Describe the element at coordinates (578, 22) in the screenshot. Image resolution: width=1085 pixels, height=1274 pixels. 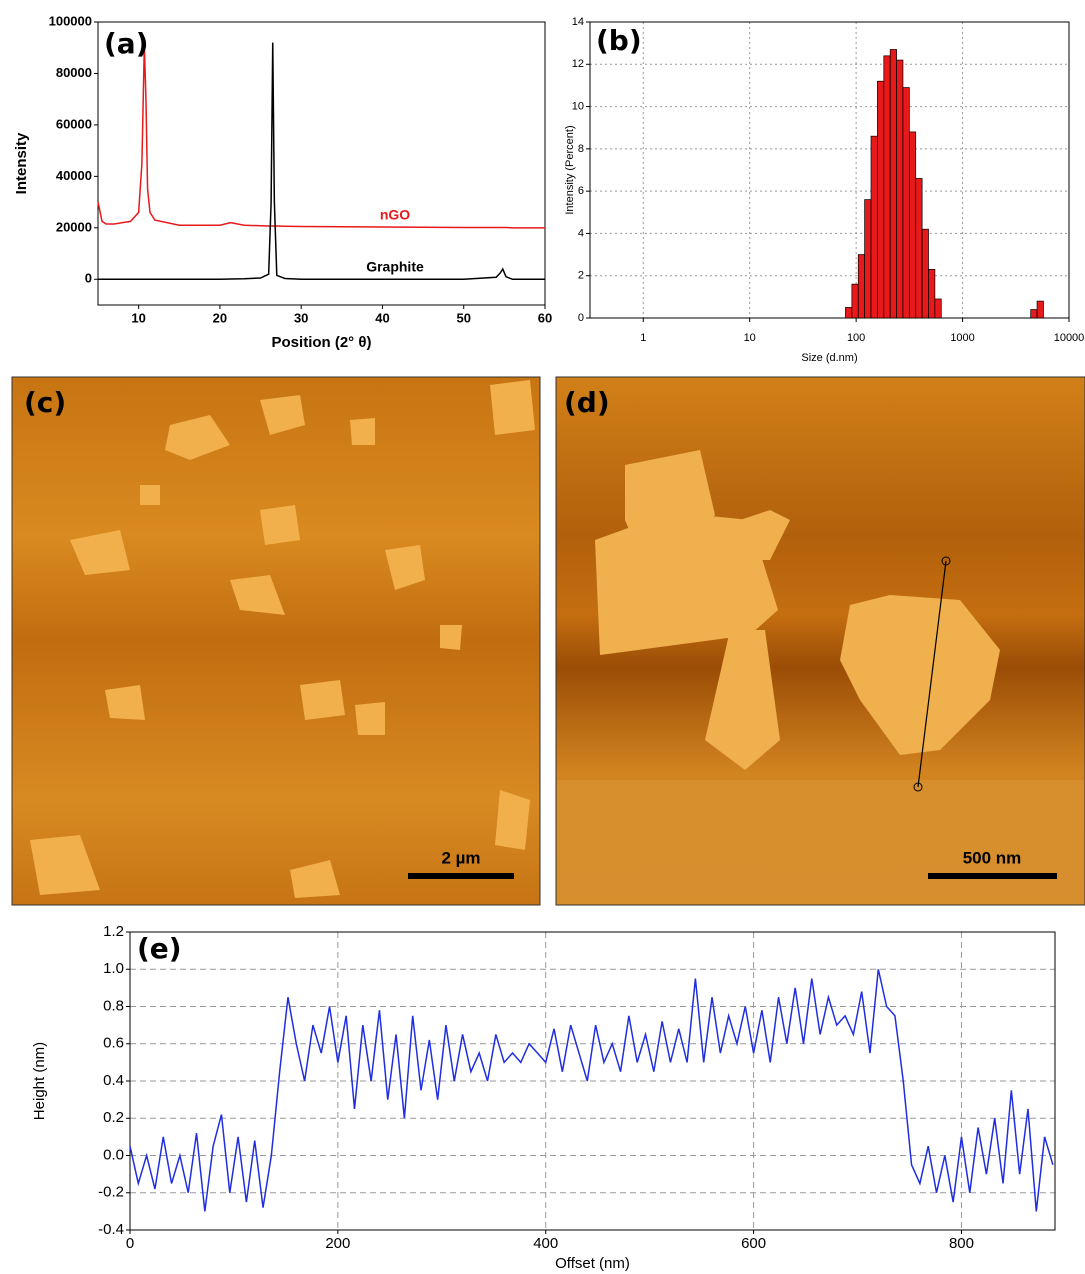
I see `y-tick-label: 14` at that location.